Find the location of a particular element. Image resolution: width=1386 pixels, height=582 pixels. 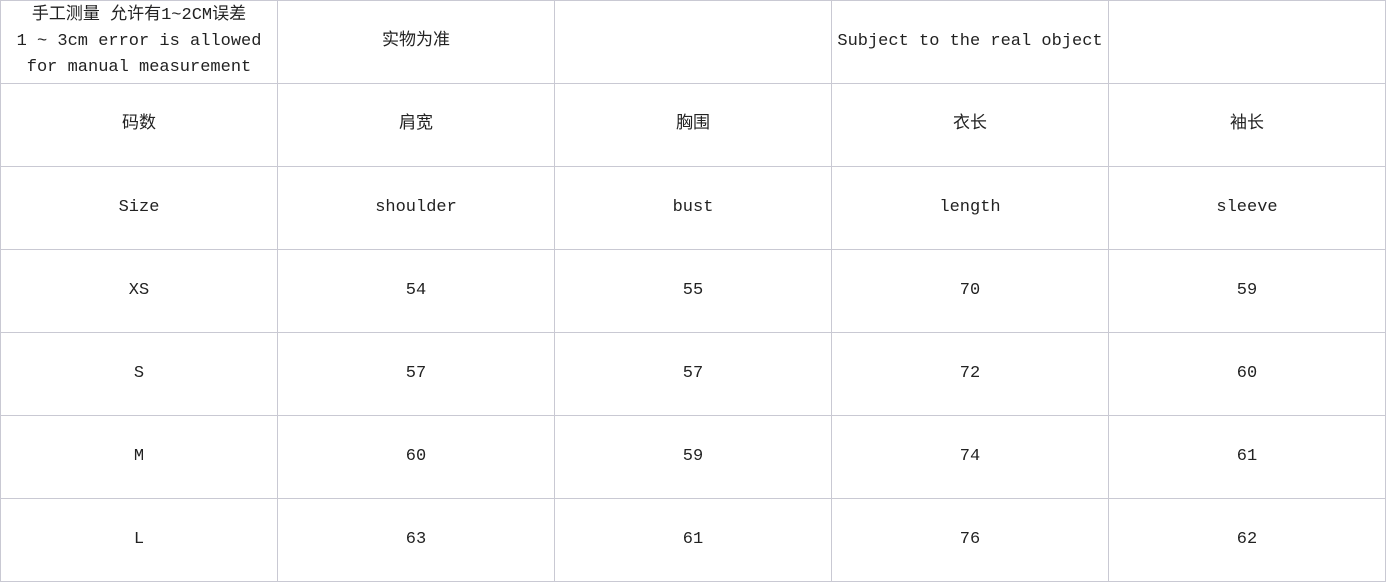

table-row: S 57 57 72 60 is located at coordinates (693, 374).